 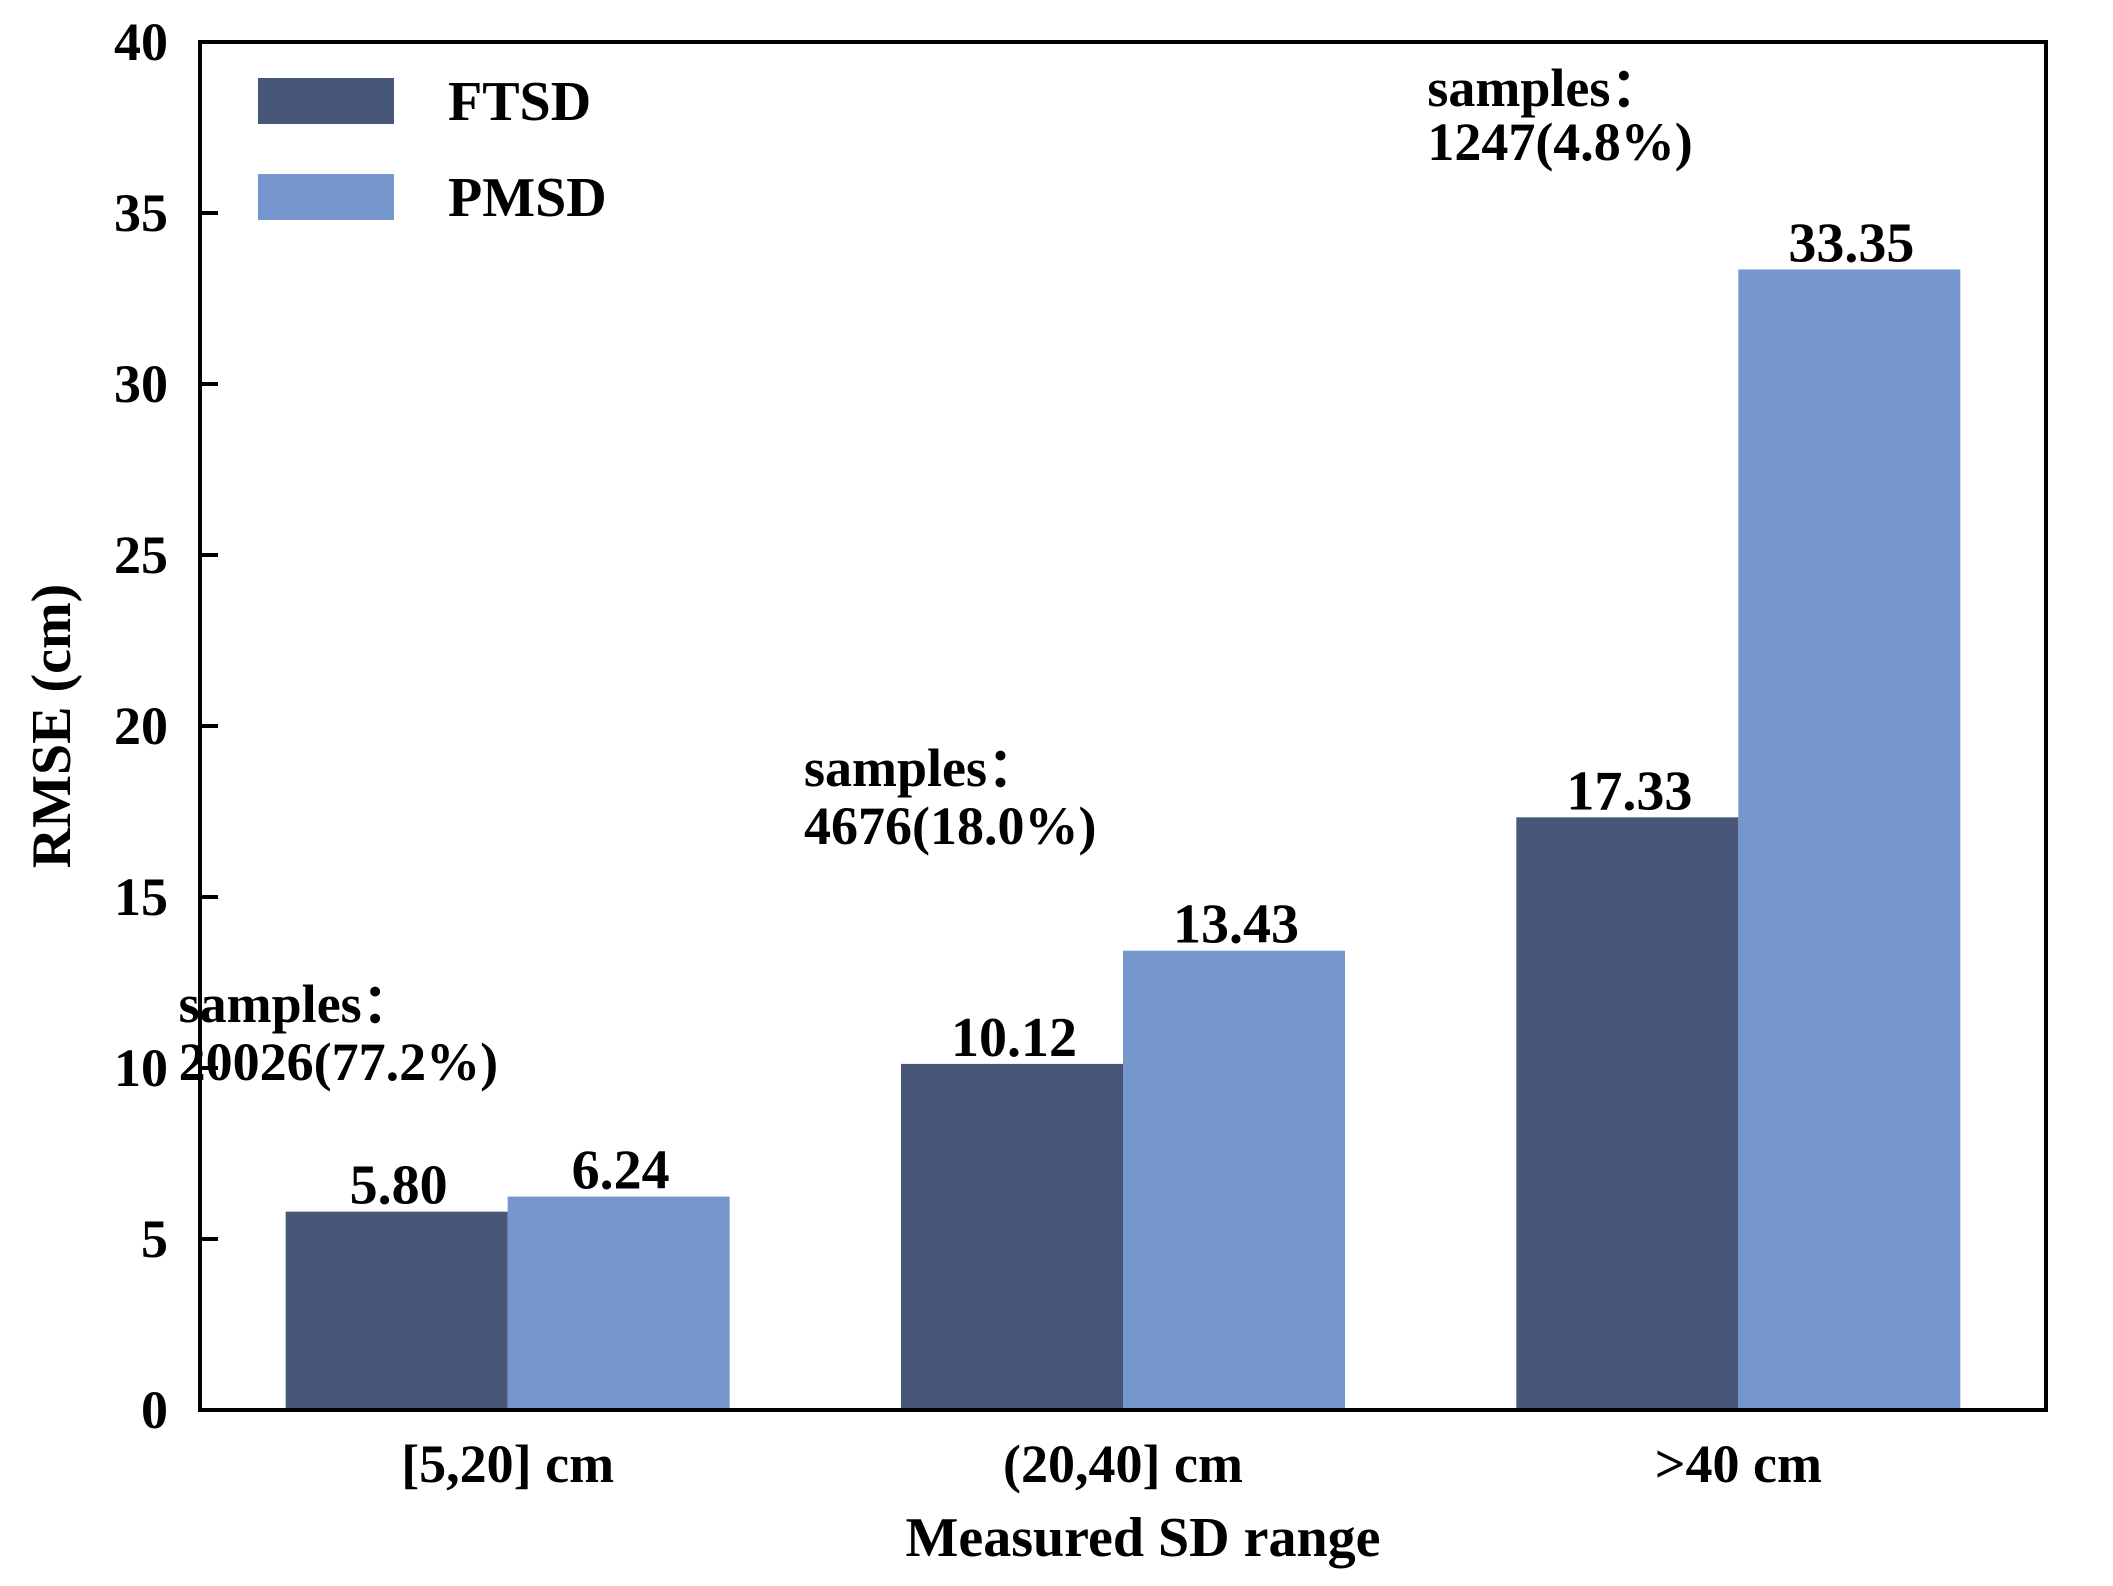 I want to click on x-axis-title: Measured SD range, so click(x=1143, y=1538).